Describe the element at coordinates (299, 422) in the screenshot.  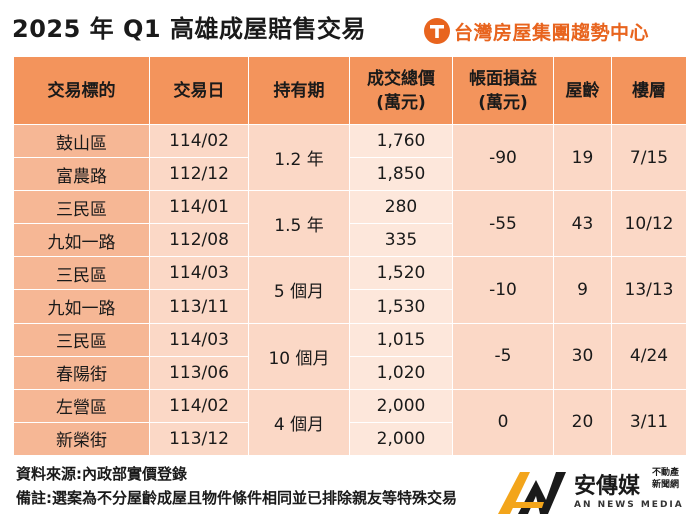
I see `cell-holding: 4 個月` at that location.